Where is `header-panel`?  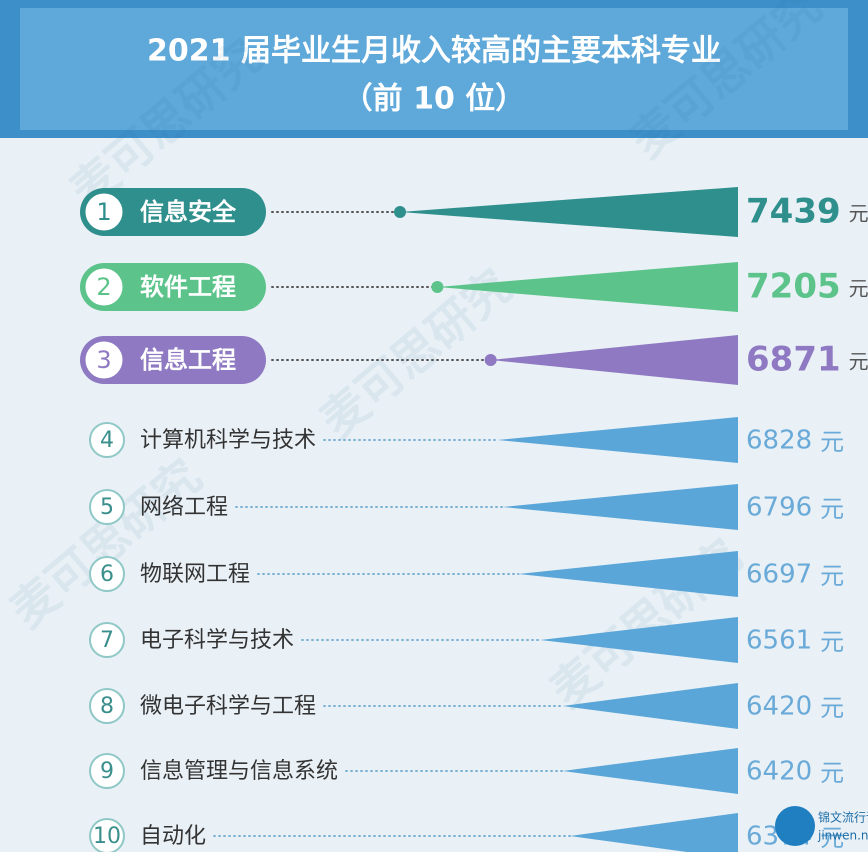
header-panel is located at coordinates (434, 69).